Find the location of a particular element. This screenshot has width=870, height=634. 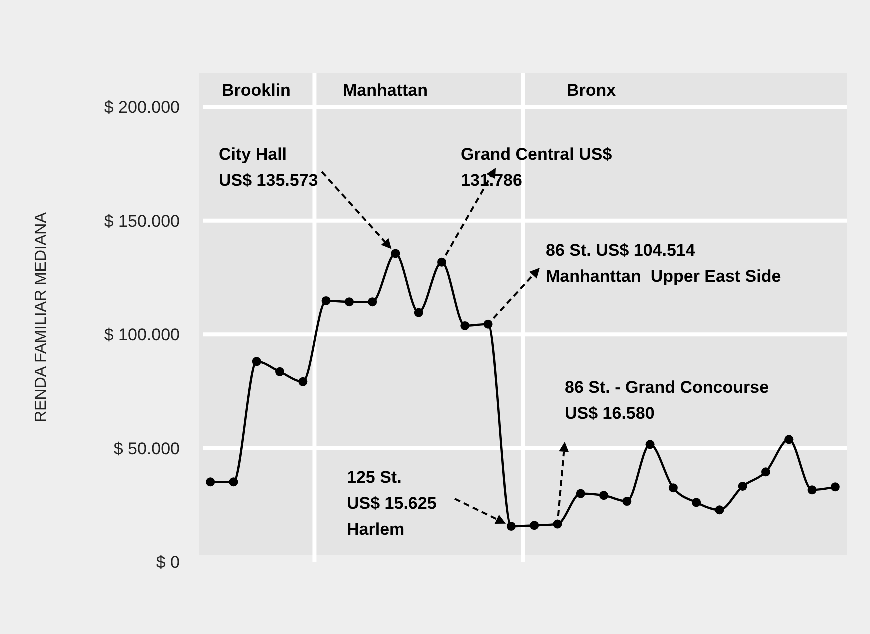

annotation: 86 St. US$ 104.514 Manhanttan Upper East Side is located at coordinates (664, 263).